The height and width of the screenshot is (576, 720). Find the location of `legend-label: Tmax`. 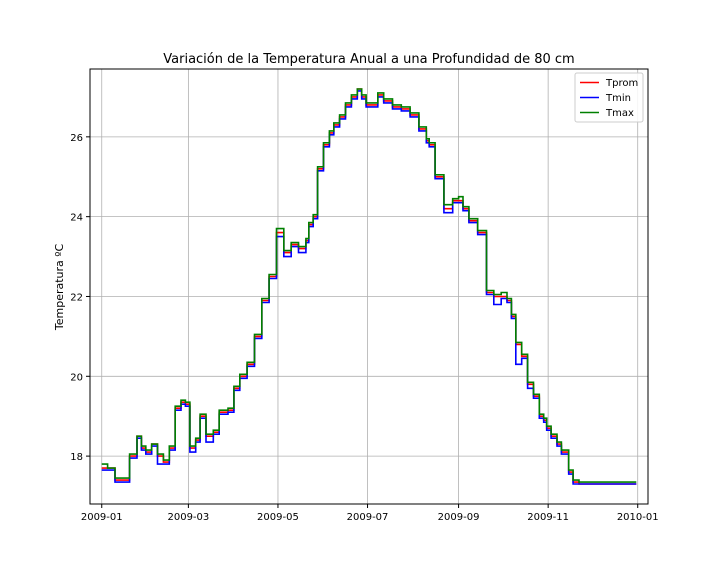

legend-label: Tmax is located at coordinates (619, 113).